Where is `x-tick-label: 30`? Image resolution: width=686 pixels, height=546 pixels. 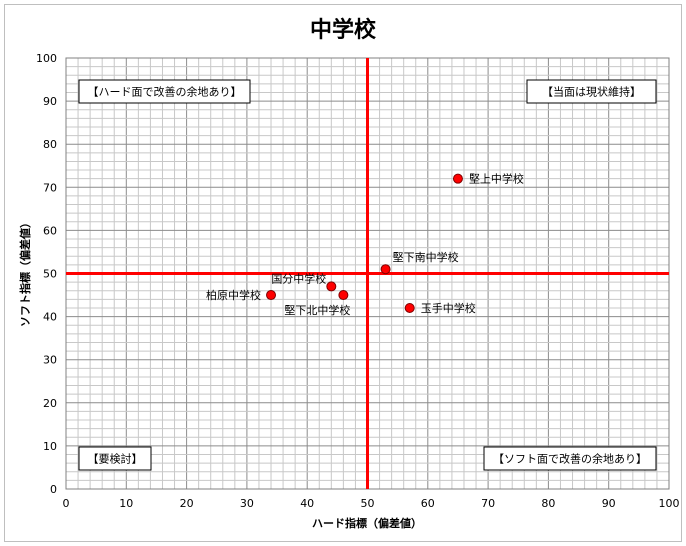 x-tick-label: 30 is located at coordinates (247, 503).